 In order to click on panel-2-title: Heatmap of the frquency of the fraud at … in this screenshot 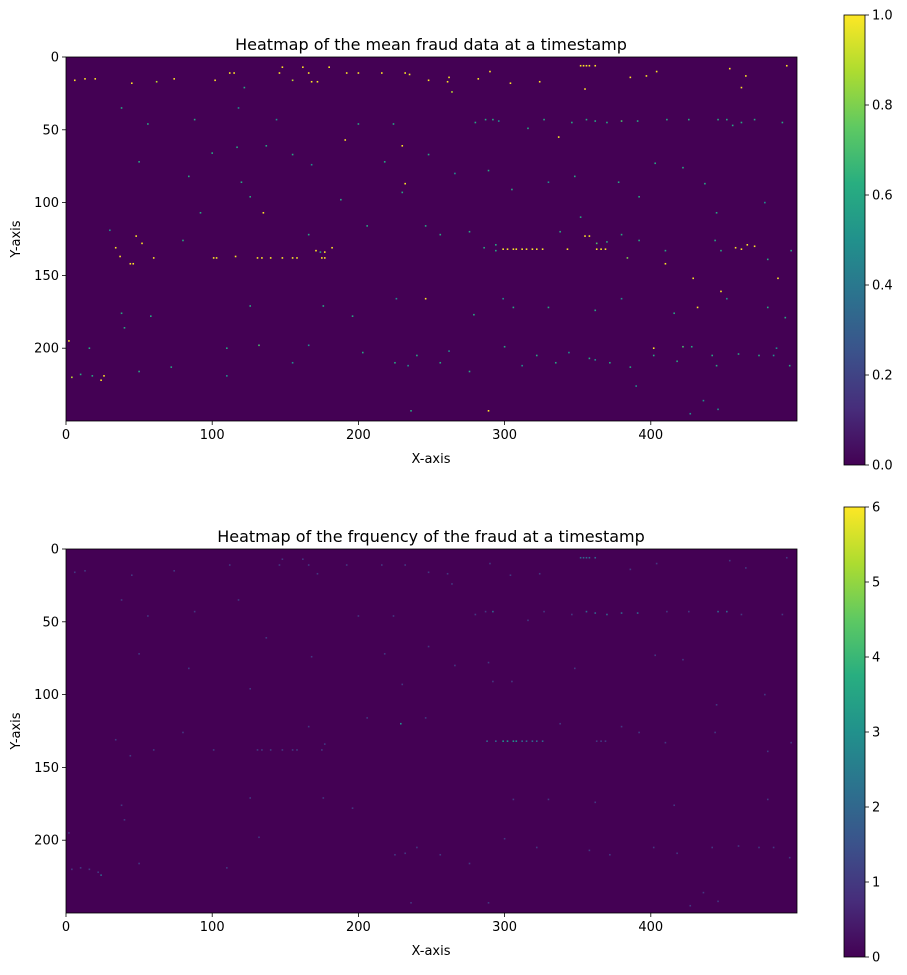, I will do `click(431, 536)`.